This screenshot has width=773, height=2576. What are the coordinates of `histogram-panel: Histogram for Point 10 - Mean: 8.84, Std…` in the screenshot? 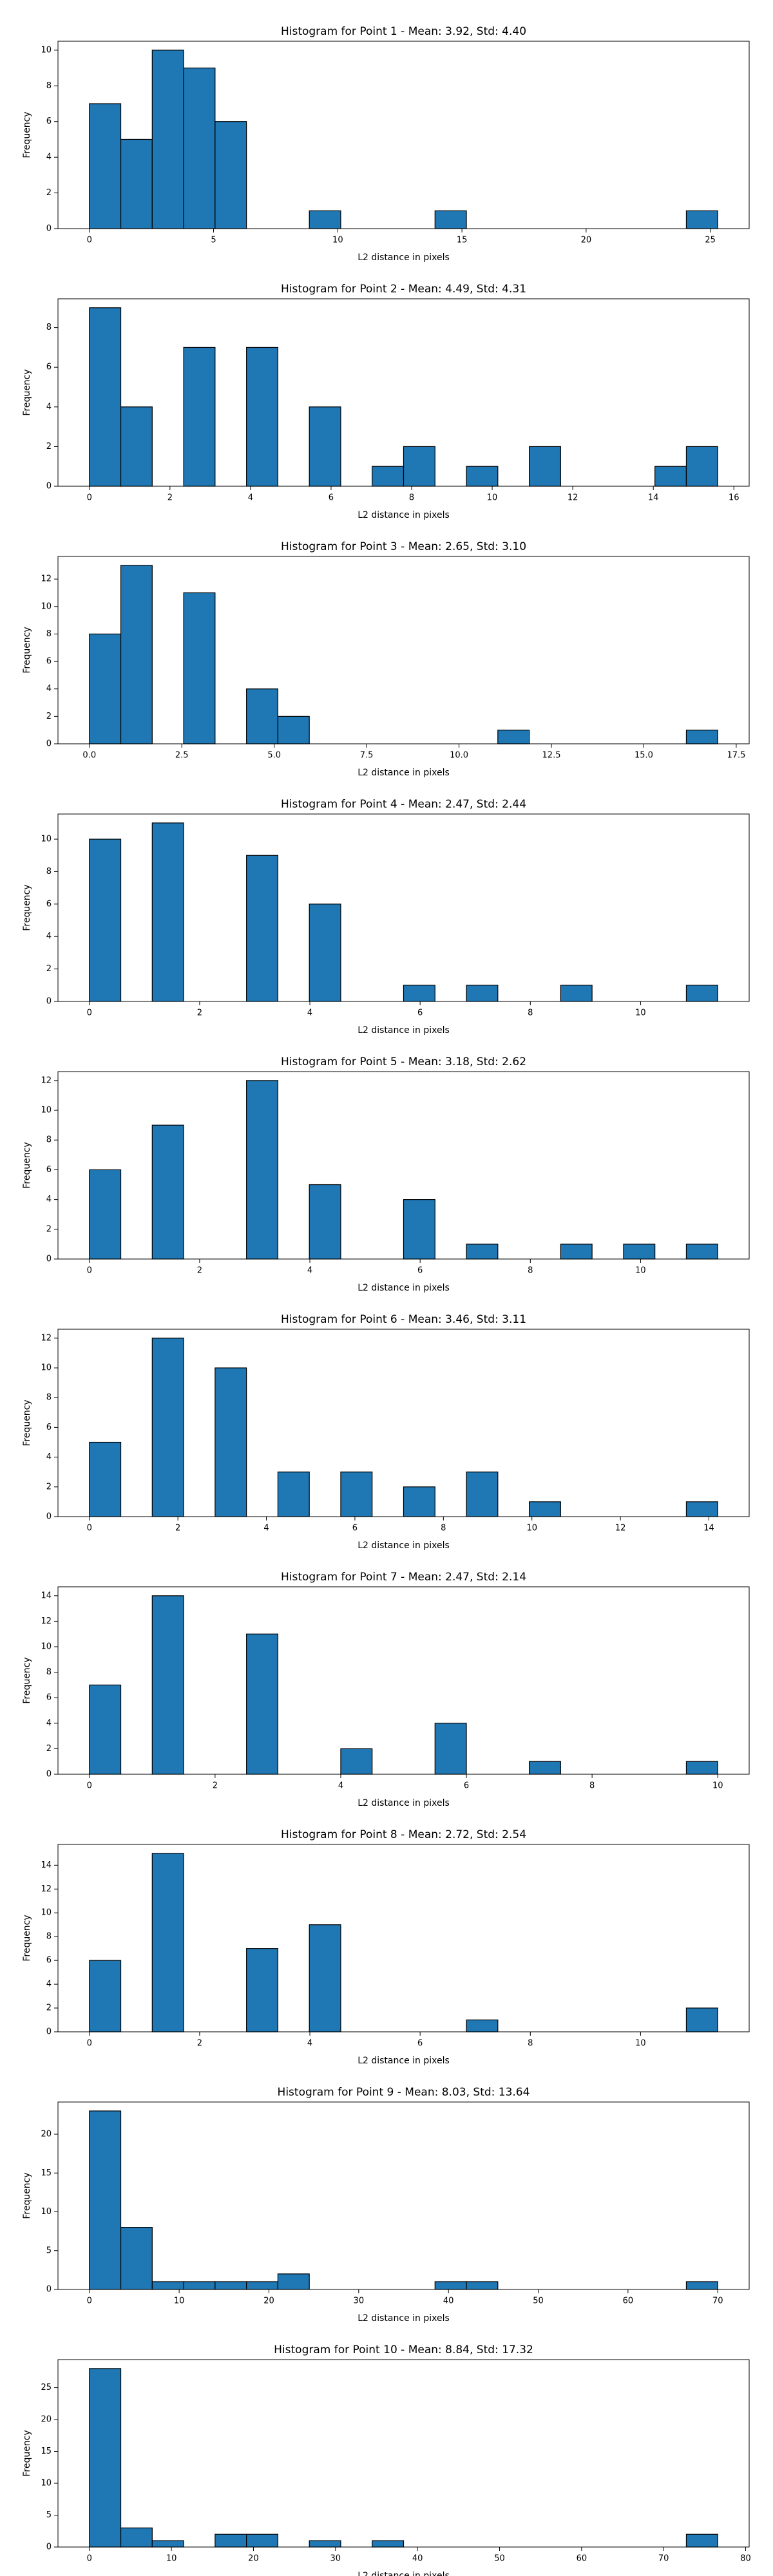 It's located at (386, 2460).